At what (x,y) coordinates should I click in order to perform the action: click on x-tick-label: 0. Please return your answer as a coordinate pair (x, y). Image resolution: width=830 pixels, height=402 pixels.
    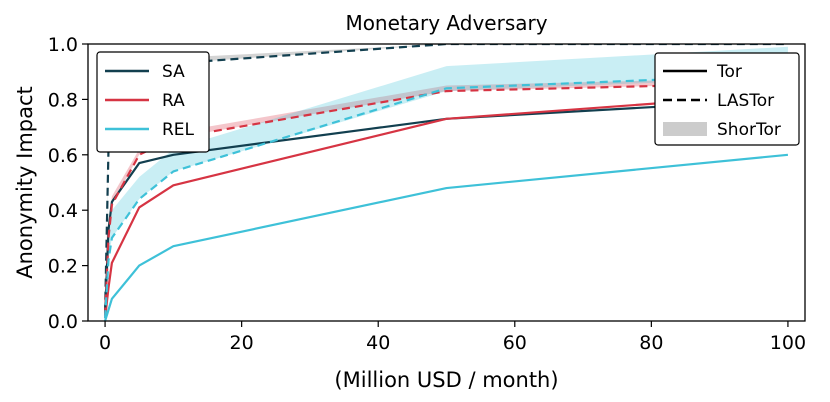
    Looking at the image, I should click on (105, 343).